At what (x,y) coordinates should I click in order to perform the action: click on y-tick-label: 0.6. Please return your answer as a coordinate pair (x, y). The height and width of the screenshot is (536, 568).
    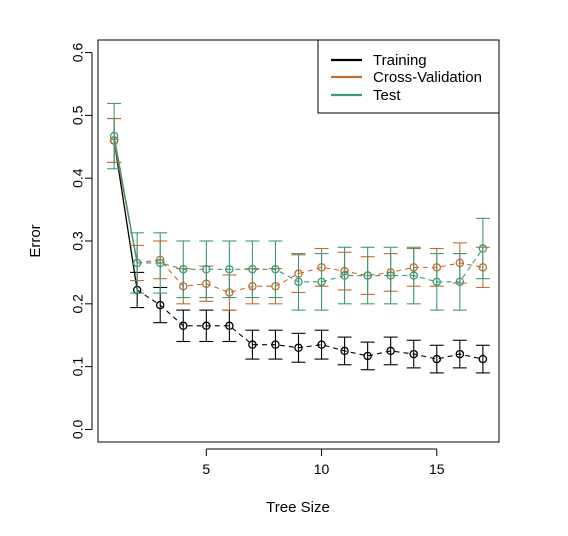
    Looking at the image, I should click on (78, 53).